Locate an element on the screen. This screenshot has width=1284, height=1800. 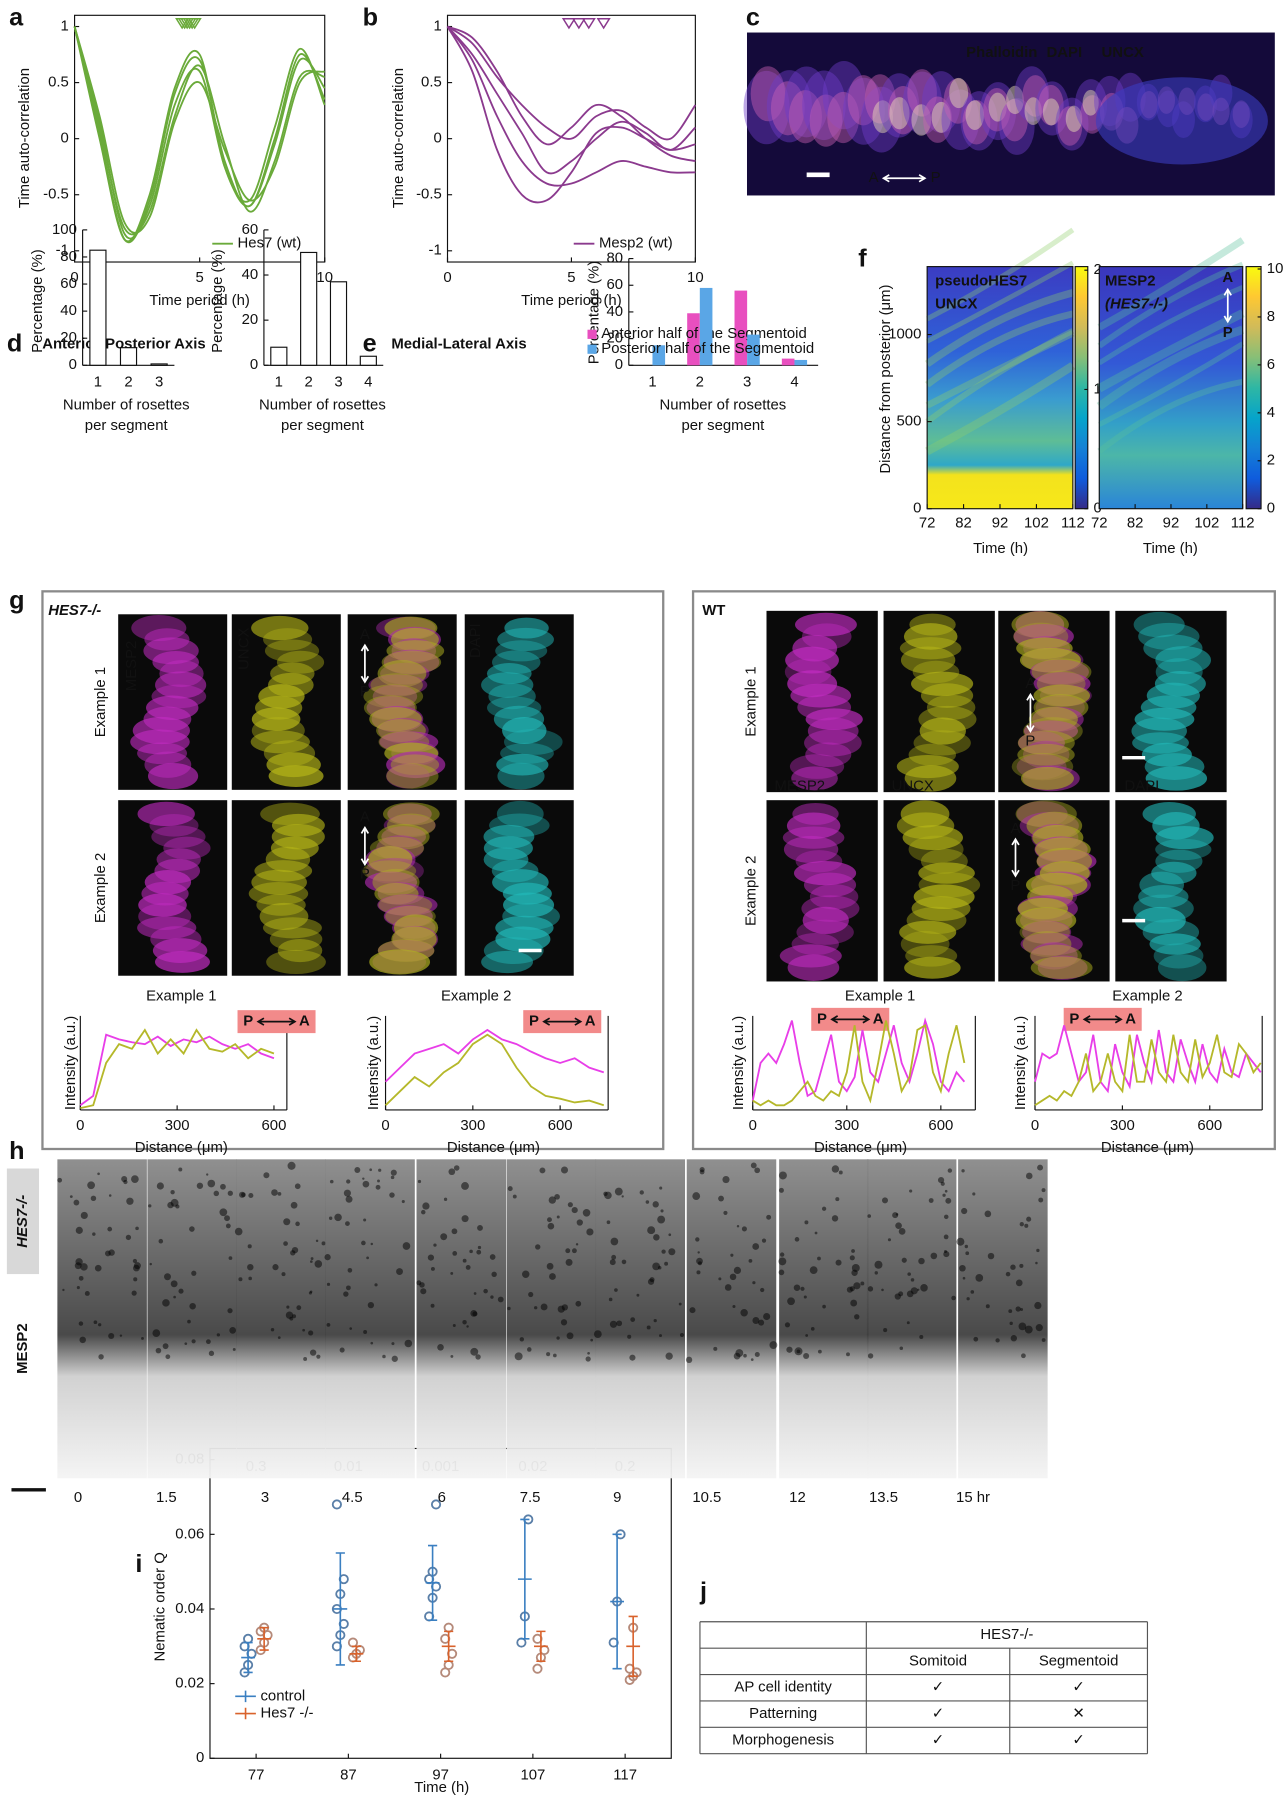
arrow-head is located at coordinates (1015, 857).